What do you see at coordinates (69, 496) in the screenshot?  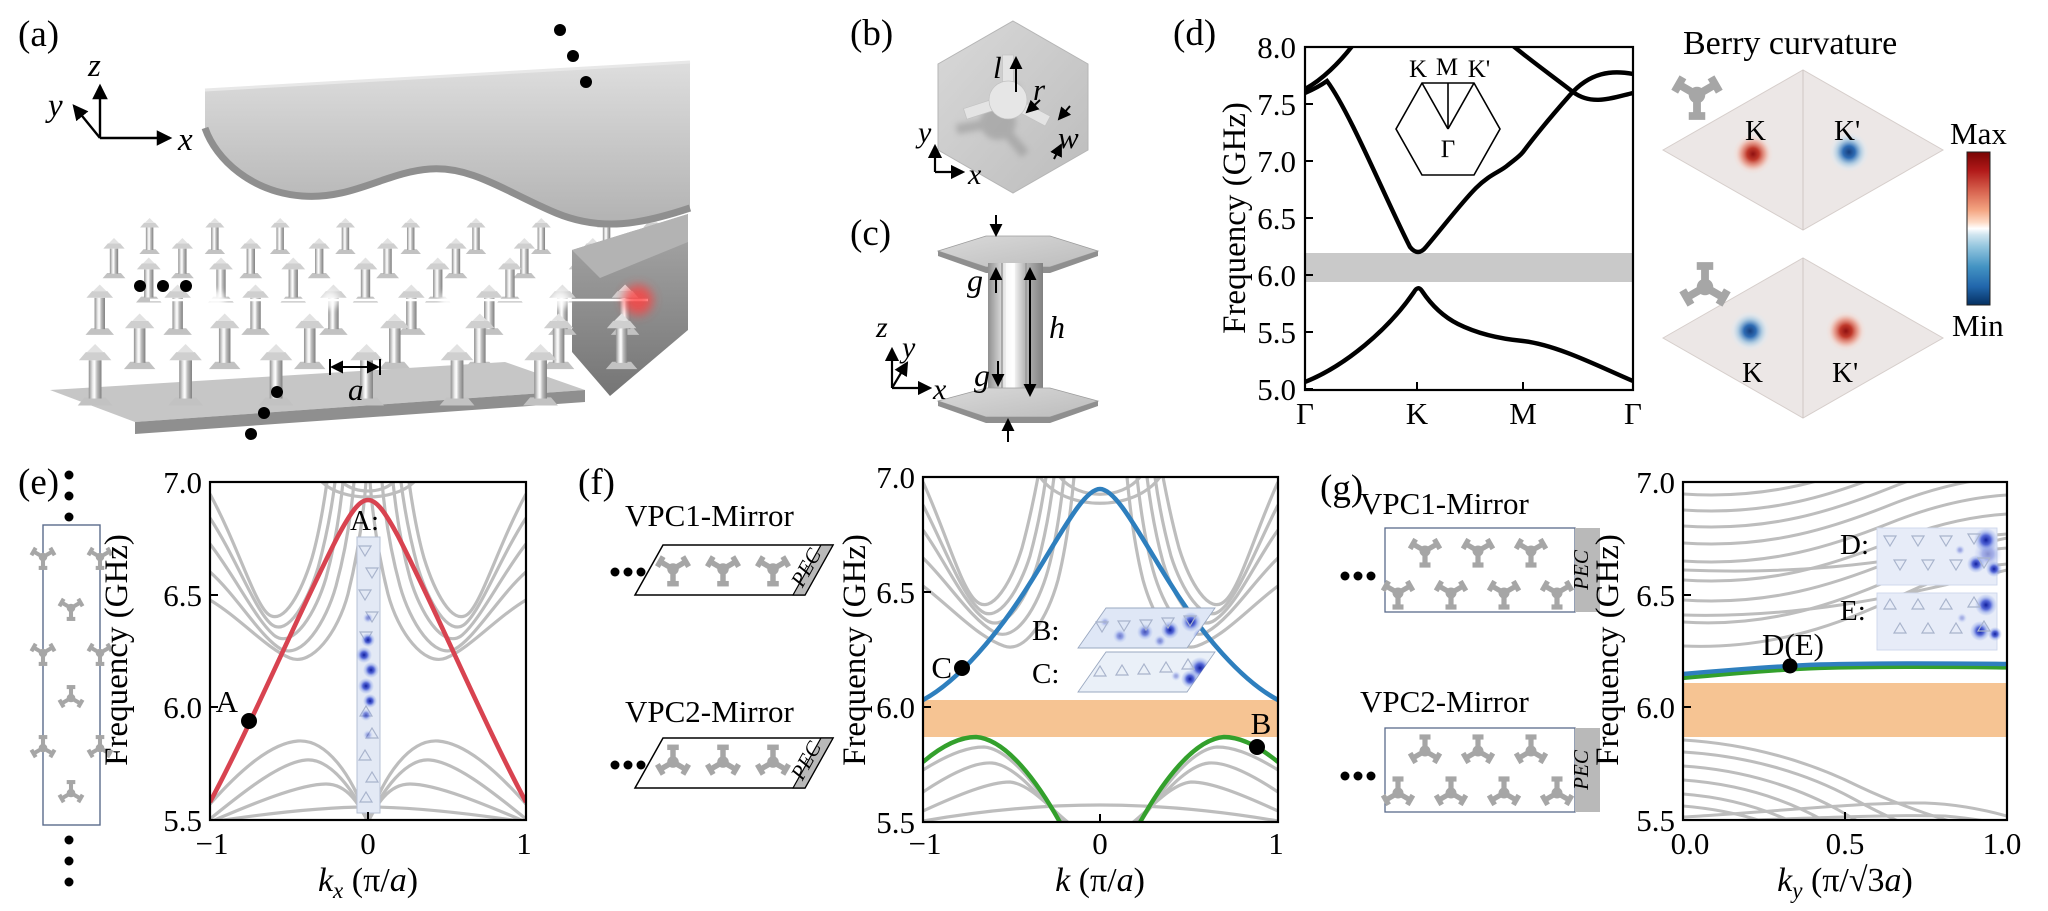 I see `dots-above-supercell` at bounding box center [69, 496].